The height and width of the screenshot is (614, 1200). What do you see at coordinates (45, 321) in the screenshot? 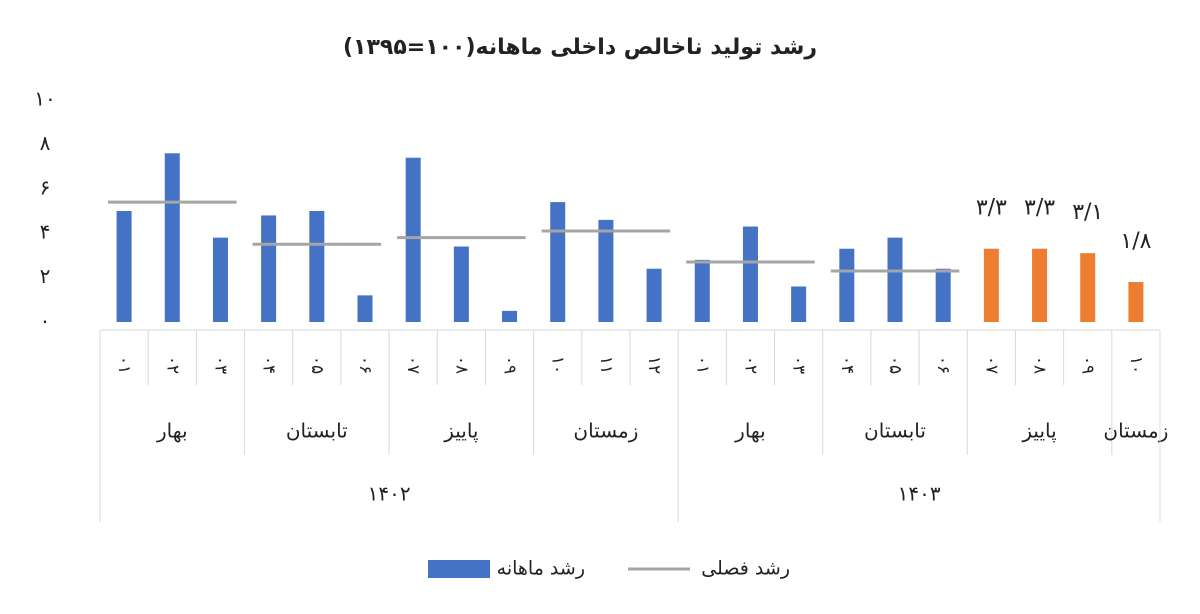
I see `y-tick-label: ۰` at bounding box center [45, 321].